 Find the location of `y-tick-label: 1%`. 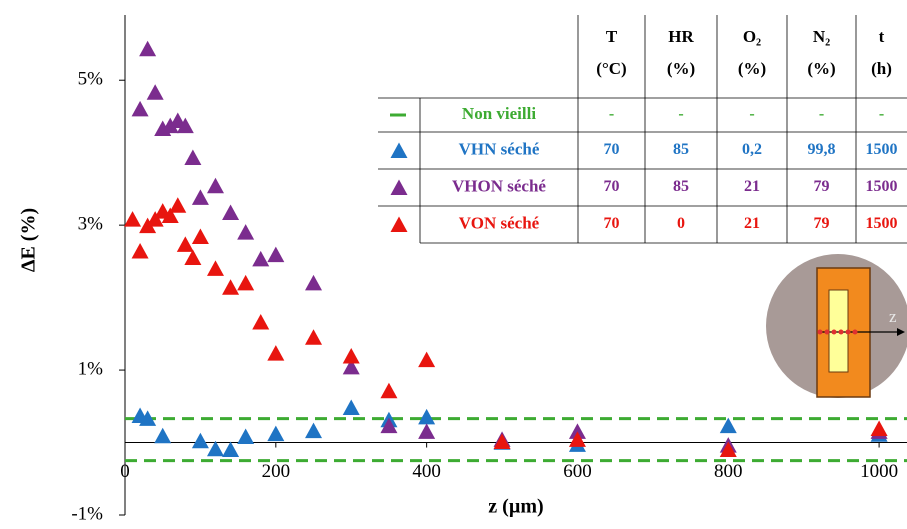

y-tick-label: 1% is located at coordinates (91, 368).